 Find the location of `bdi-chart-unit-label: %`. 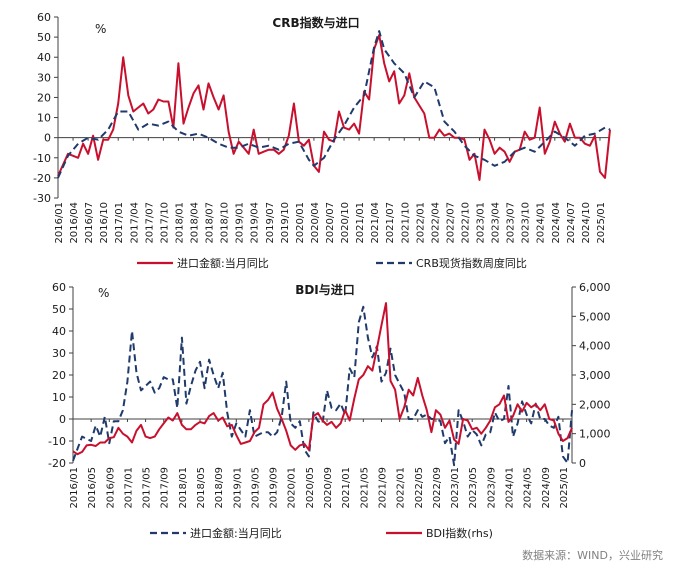

bdi-chart-unit-label: % is located at coordinates (103, 293).